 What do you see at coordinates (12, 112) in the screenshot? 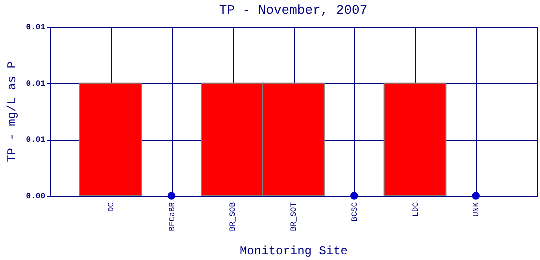
I see `y-axis-title: TP - mg/L as P` at bounding box center [12, 112].